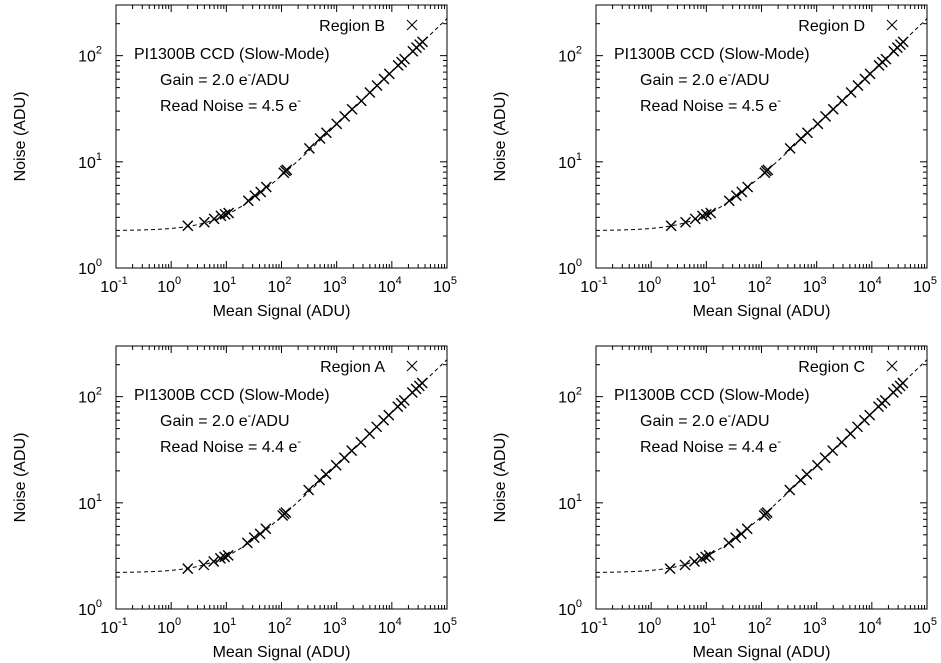  I want to click on read-noise-label: Read Noise = 4.5 e-, so click(230, 105).